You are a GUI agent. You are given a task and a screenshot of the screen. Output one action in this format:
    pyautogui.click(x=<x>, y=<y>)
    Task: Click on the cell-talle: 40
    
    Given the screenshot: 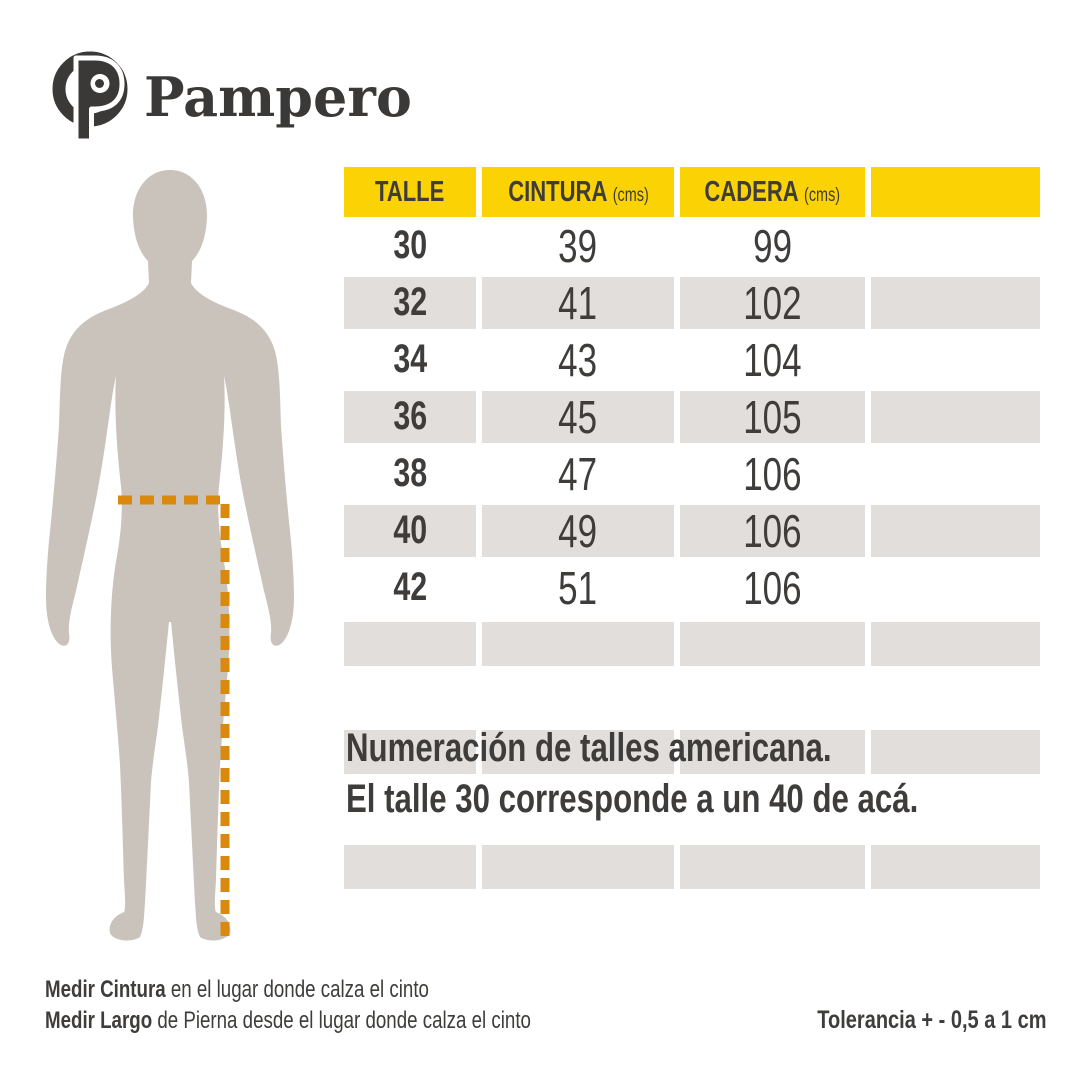 What is the action you would take?
    pyautogui.click(x=410, y=530)
    